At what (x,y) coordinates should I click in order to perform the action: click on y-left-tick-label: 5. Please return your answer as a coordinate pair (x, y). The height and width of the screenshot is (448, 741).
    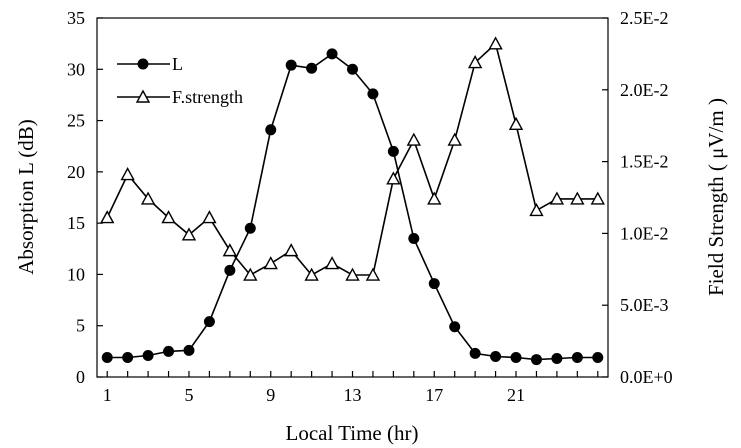
    Looking at the image, I should click on (80, 326).